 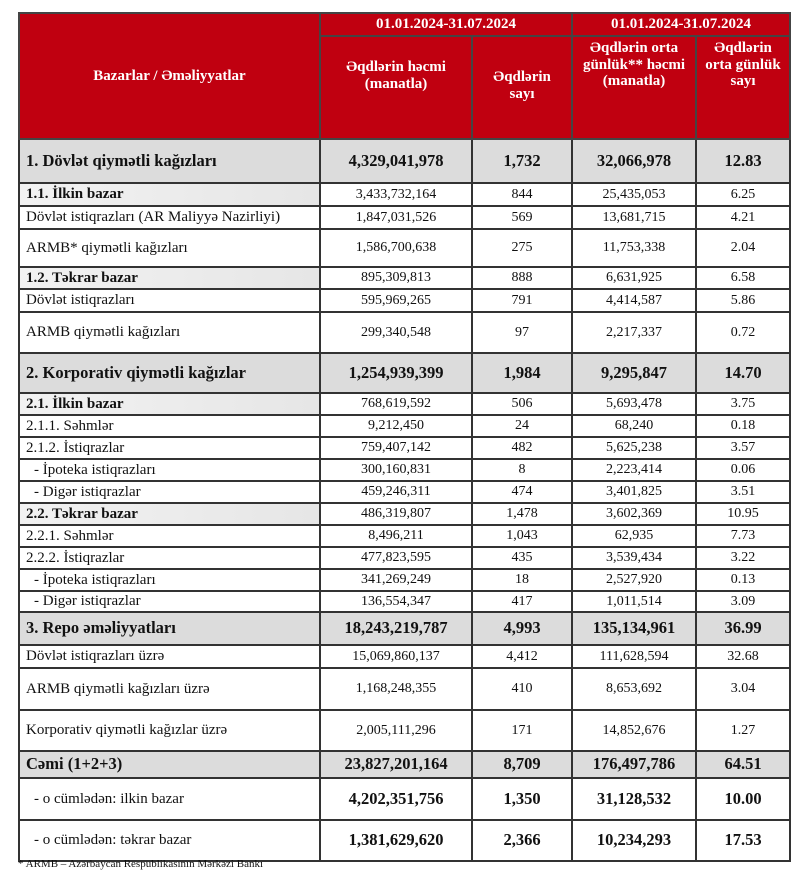 What do you see at coordinates (634, 161) in the screenshot?
I see `avg-volume-cell: 32,066,978` at bounding box center [634, 161].